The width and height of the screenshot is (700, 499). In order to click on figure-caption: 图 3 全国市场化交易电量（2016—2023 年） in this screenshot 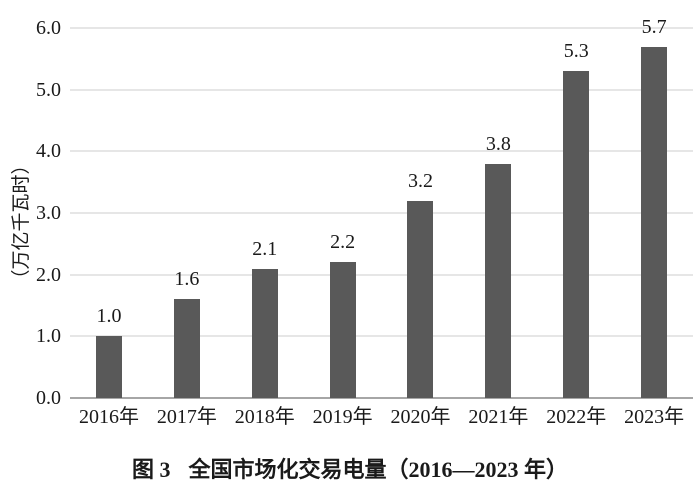, I will do `click(350, 470)`.